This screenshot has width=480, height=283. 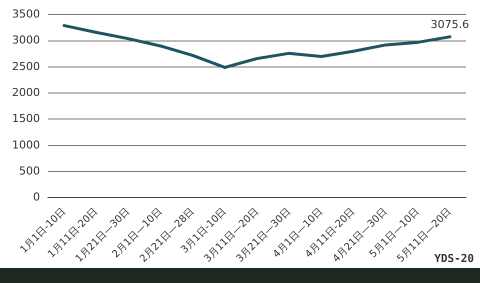 What do you see at coordinates (26, 145) in the screenshot?
I see `y-tick-label: 1000` at bounding box center [26, 145].